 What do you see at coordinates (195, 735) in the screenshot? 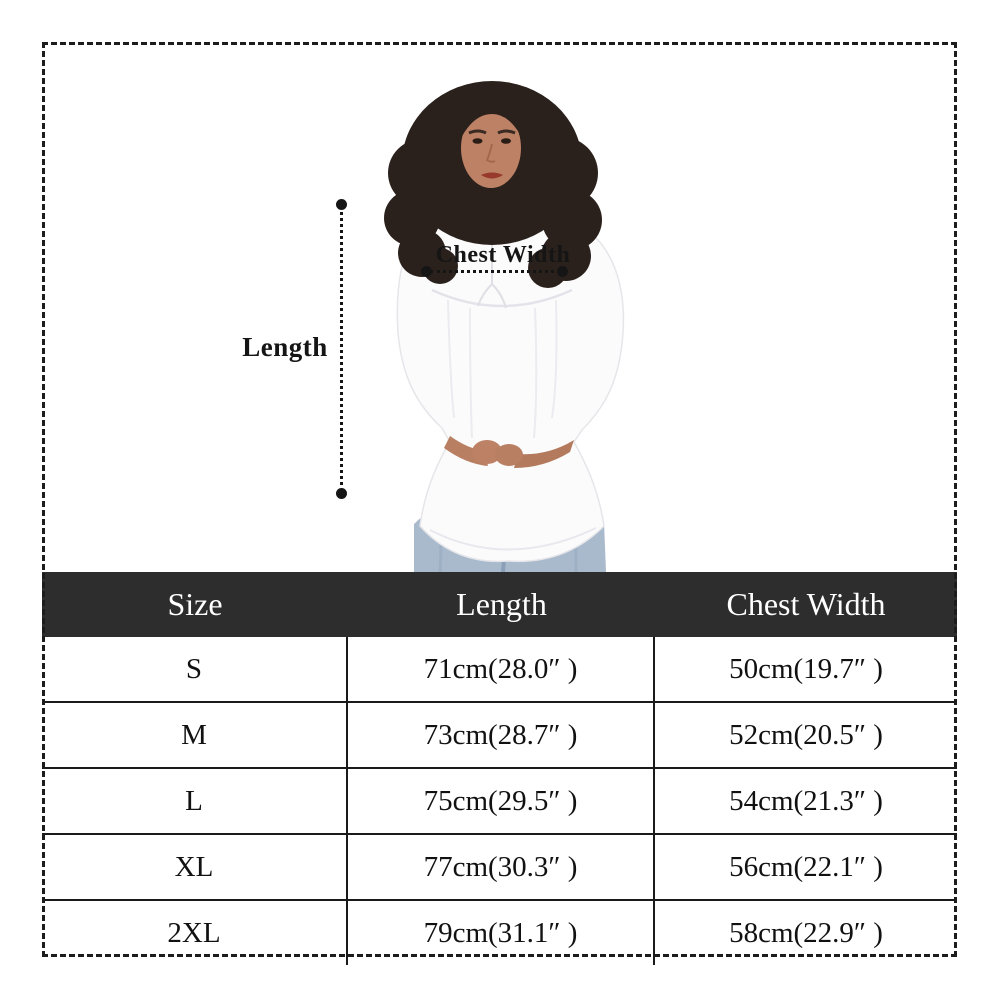
I see `size-cell: M` at bounding box center [195, 735].